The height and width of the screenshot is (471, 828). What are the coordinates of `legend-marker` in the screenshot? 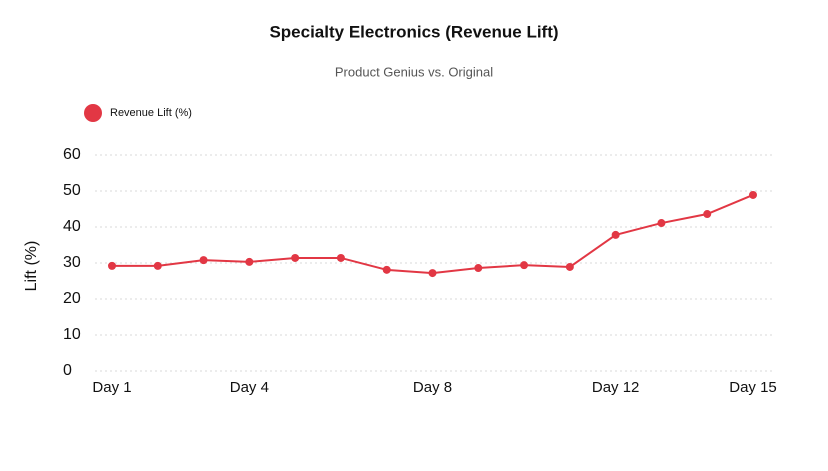 It's located at (93, 113).